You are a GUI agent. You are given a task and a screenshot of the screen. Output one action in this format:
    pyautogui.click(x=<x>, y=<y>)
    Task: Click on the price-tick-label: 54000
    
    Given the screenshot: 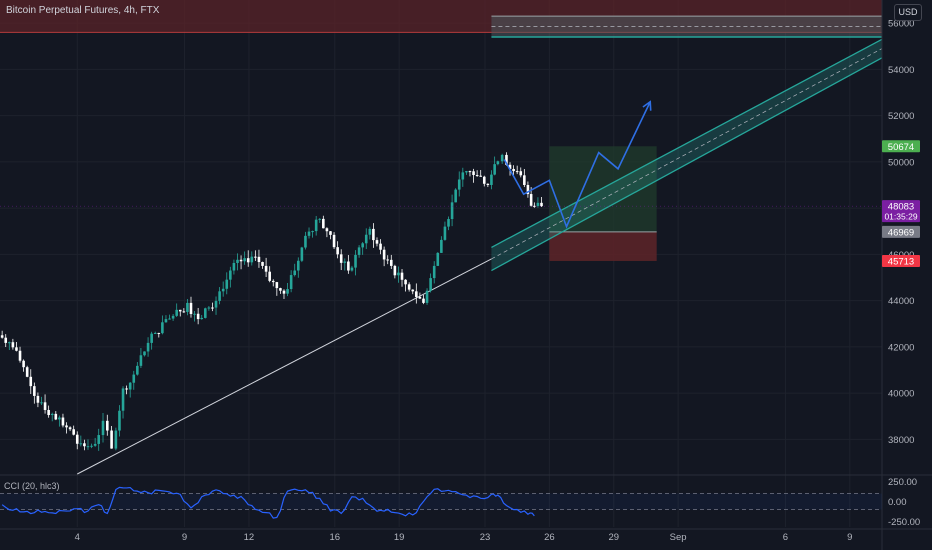 What is the action you would take?
    pyautogui.click(x=901, y=70)
    